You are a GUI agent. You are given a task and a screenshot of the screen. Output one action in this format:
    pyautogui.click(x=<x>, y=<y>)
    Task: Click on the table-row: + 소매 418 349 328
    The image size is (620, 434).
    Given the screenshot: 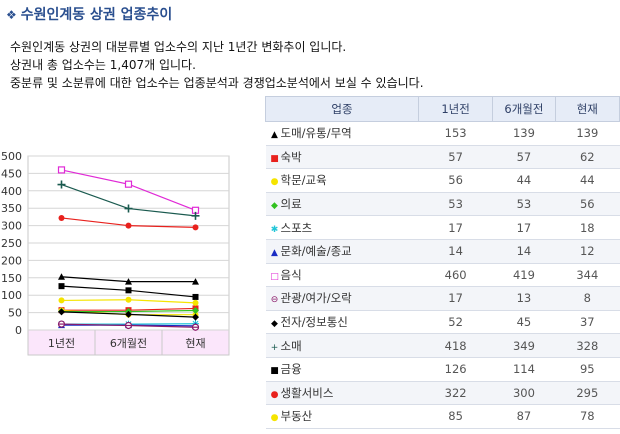 What is the action you would take?
    pyautogui.click(x=442, y=345)
    